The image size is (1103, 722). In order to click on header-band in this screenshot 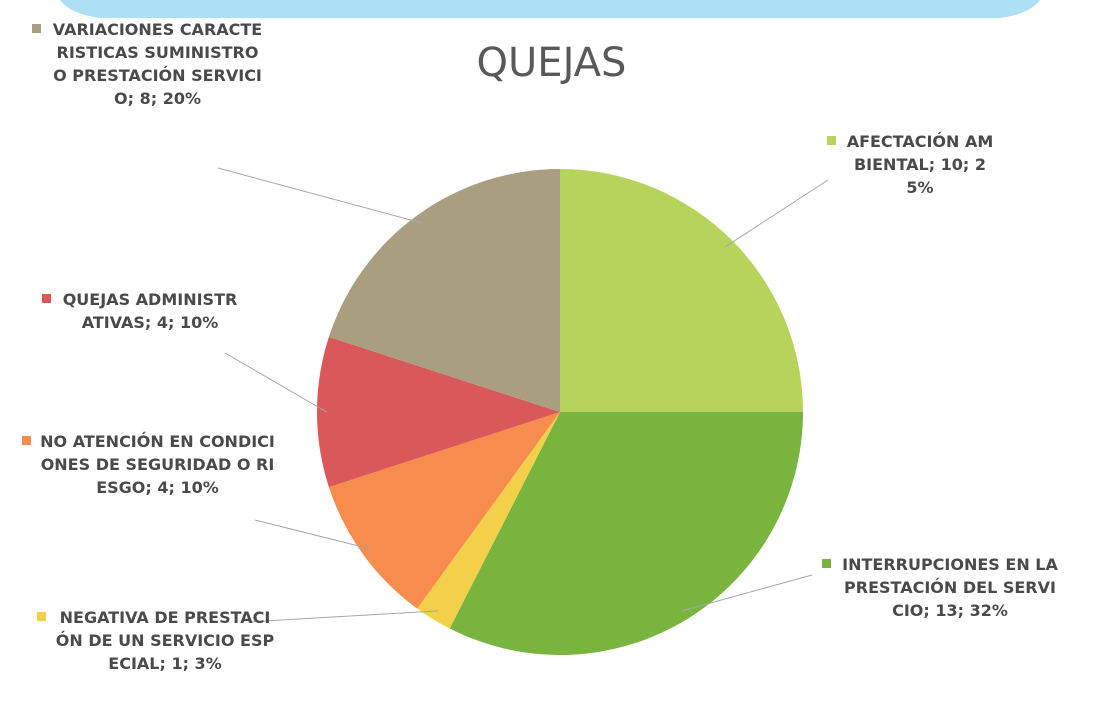, I will do `click(550, 9)`.